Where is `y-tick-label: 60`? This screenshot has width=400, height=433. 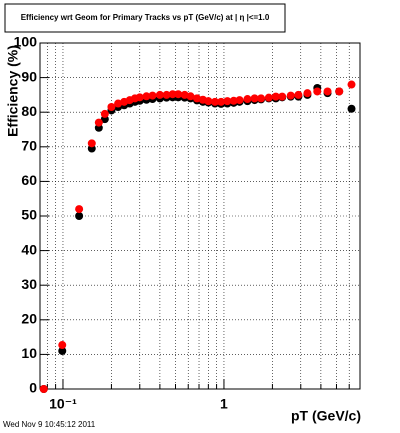 y-tick-label: 60 is located at coordinates (29, 180).